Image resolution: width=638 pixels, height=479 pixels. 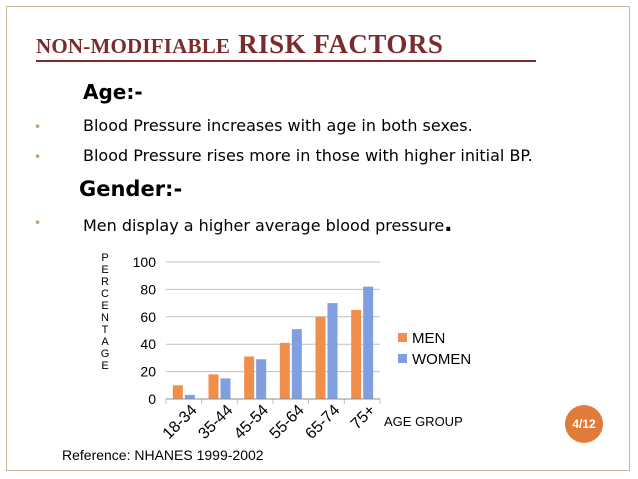 I want to click on x-tick-label: 55-64, so click(x=287, y=422).